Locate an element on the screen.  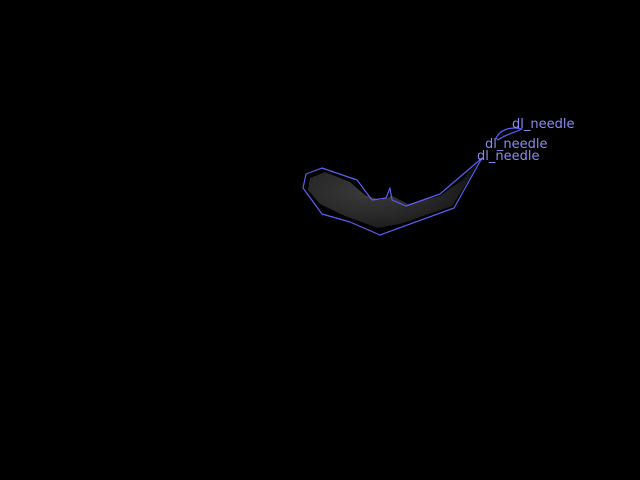
annotation-label-1: dl_needle is located at coordinates (543, 124).